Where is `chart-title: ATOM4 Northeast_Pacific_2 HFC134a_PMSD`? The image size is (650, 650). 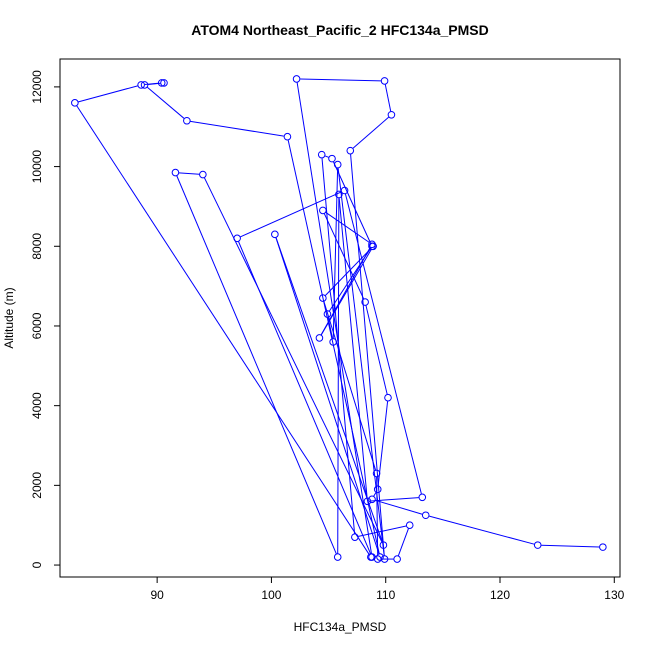 chart-title: ATOM4 Northeast_Pacific_2 HFC134a_PMSD is located at coordinates (339, 30).